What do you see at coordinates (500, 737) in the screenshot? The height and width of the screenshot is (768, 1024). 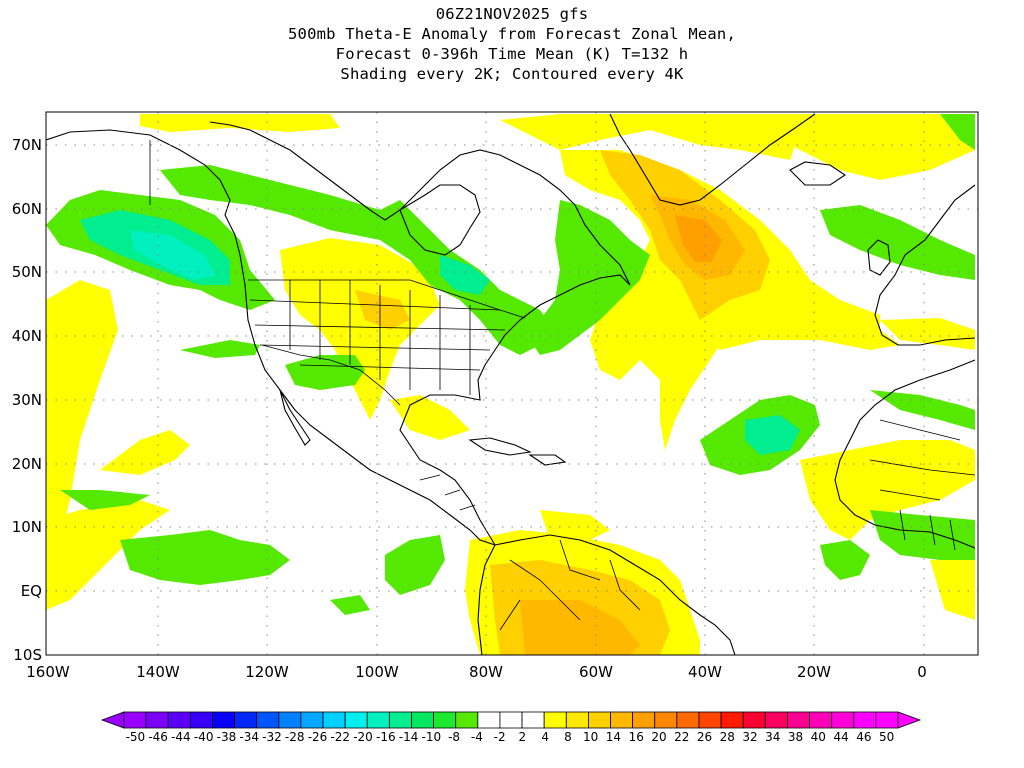 I see `colorbar-label: -2` at bounding box center [500, 737].